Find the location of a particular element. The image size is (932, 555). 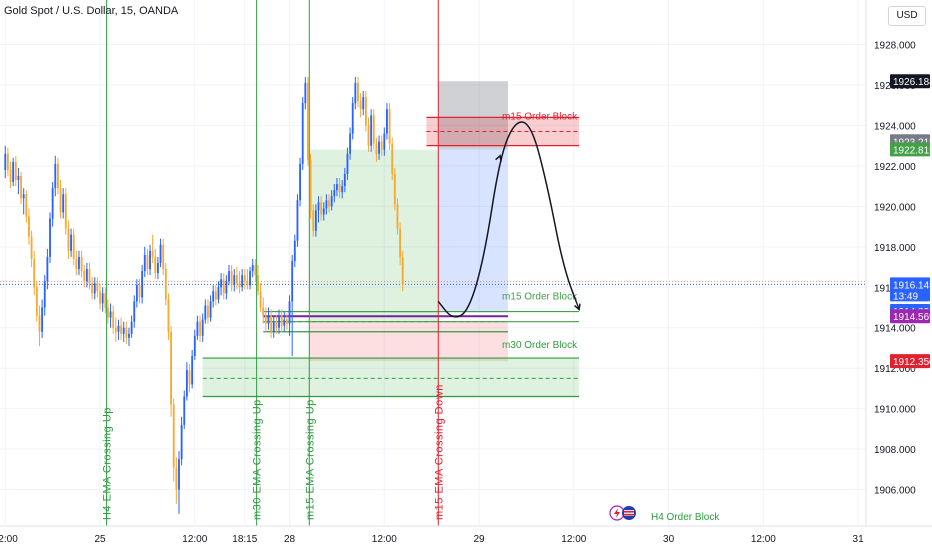

price-tag-label: 1922.815 is located at coordinates (912, 150).